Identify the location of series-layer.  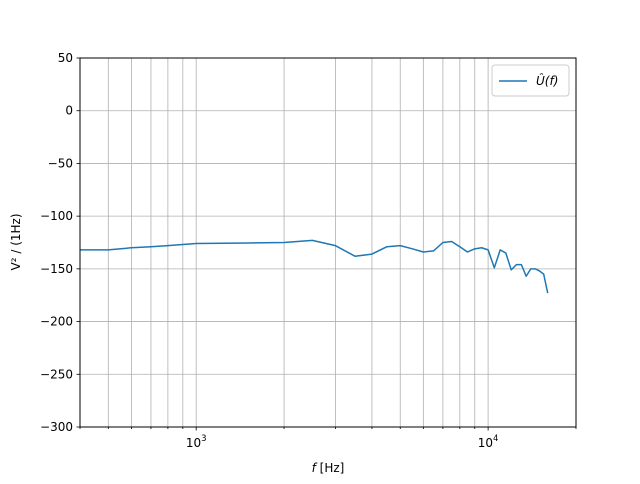
(314, 266).